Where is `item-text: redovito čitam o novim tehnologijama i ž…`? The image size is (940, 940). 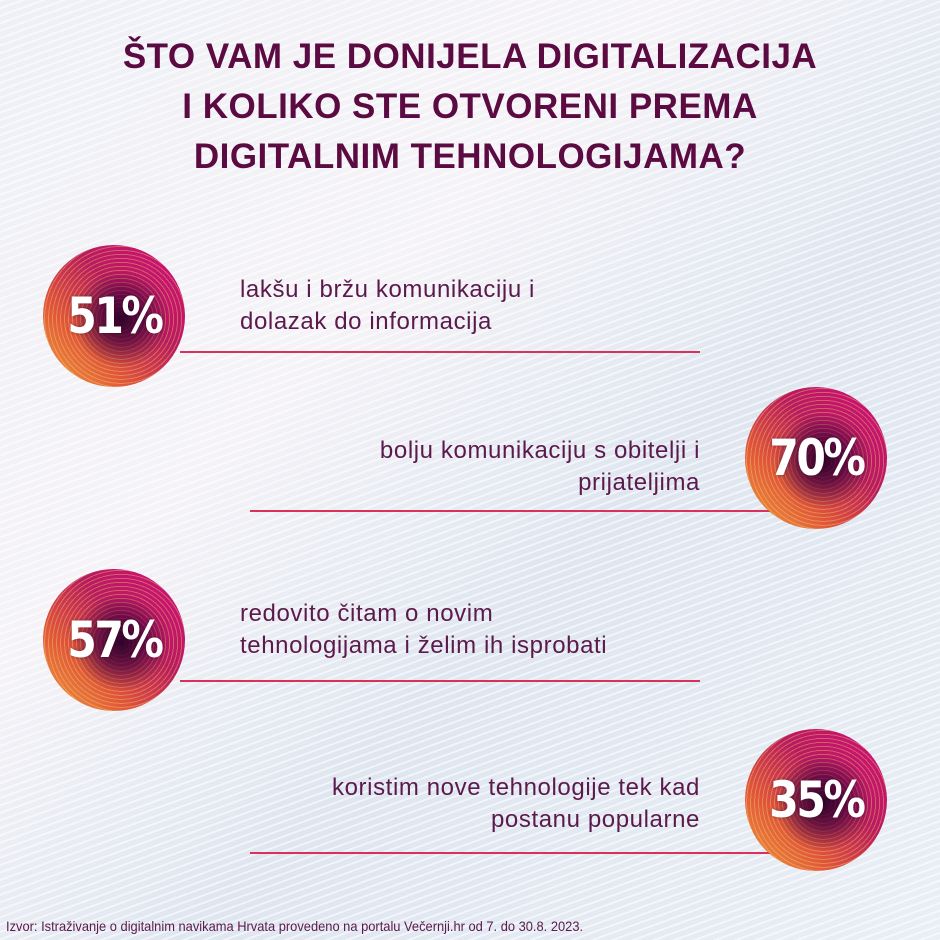
item-text: redovito čitam o novim tehnologijama i ž… is located at coordinates (423, 630).